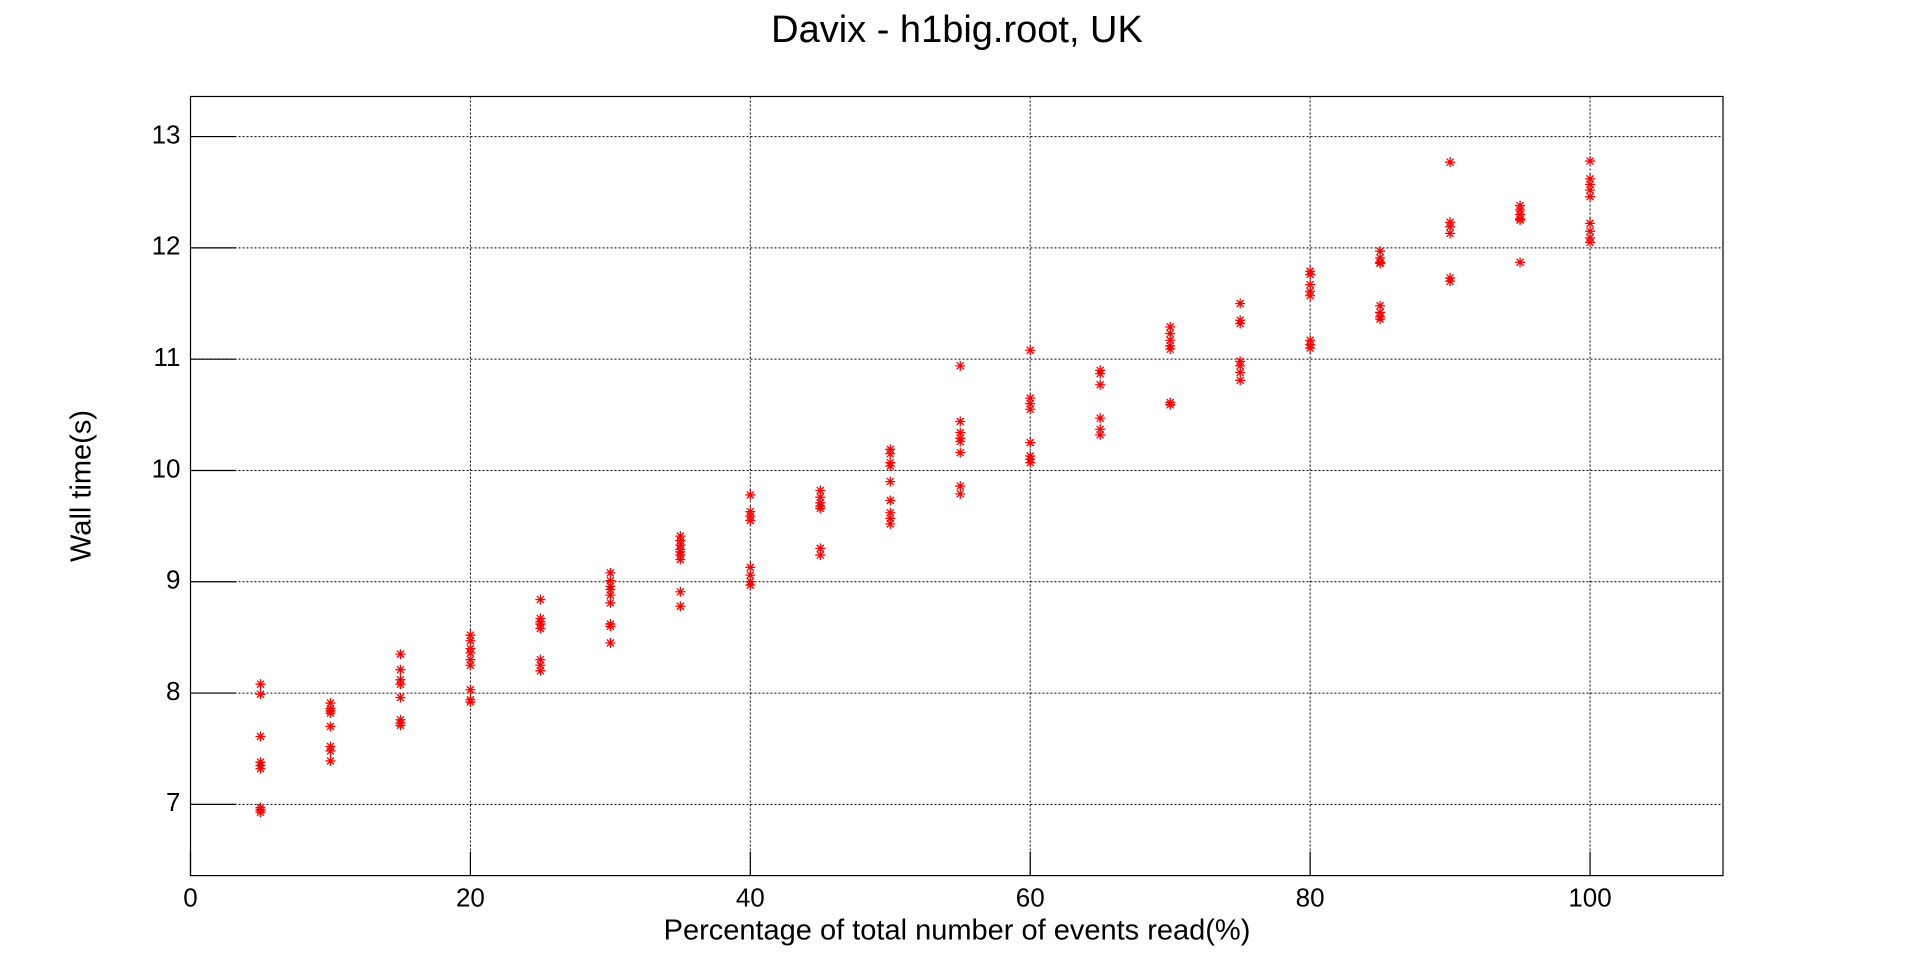 Image resolution: width=1905 pixels, height=971 pixels. Describe the element at coordinates (470, 897) in the screenshot. I see `x-tick-label: 20` at that location.